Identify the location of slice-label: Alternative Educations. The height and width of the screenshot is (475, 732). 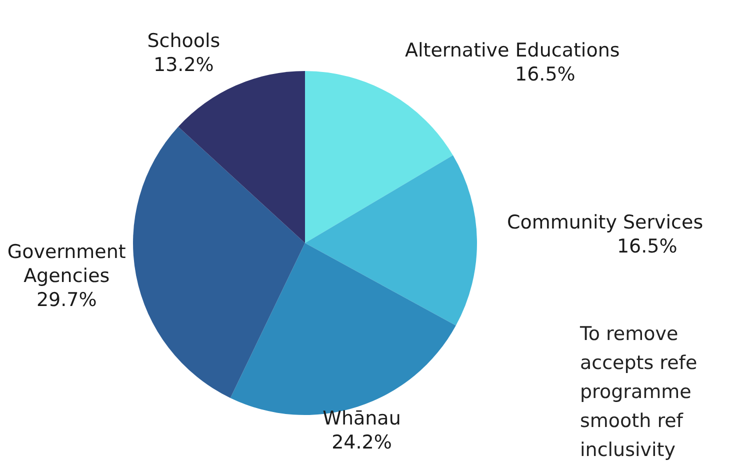
(512, 50).